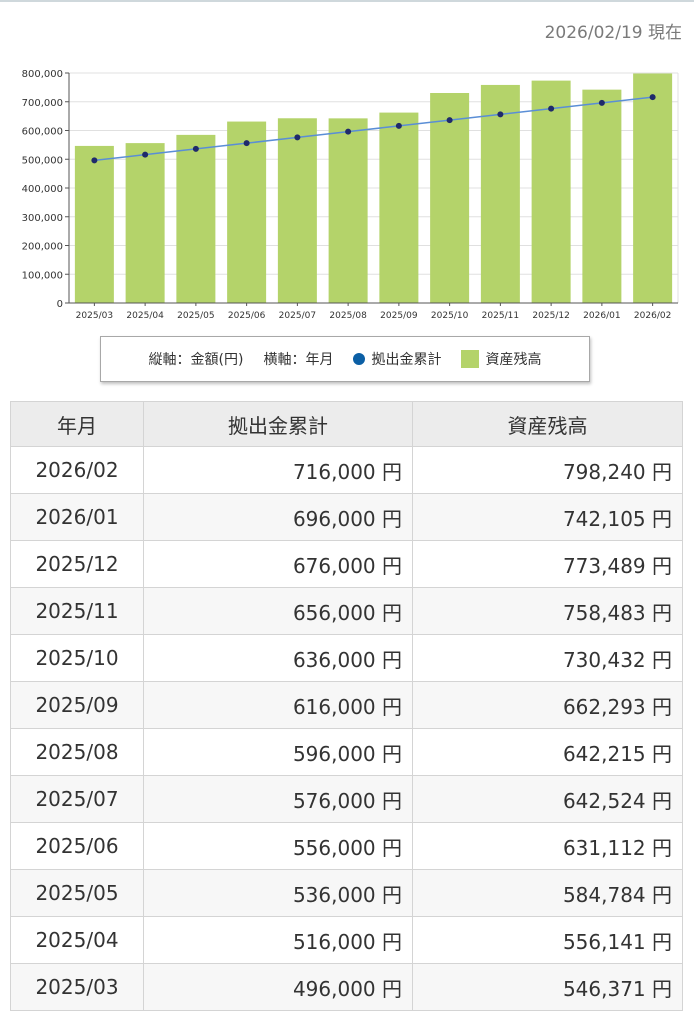 Image resolution: width=694 pixels, height=1024 pixels. What do you see at coordinates (500, 316) in the screenshot?
I see `x-tick-label: 2025/11` at bounding box center [500, 316].